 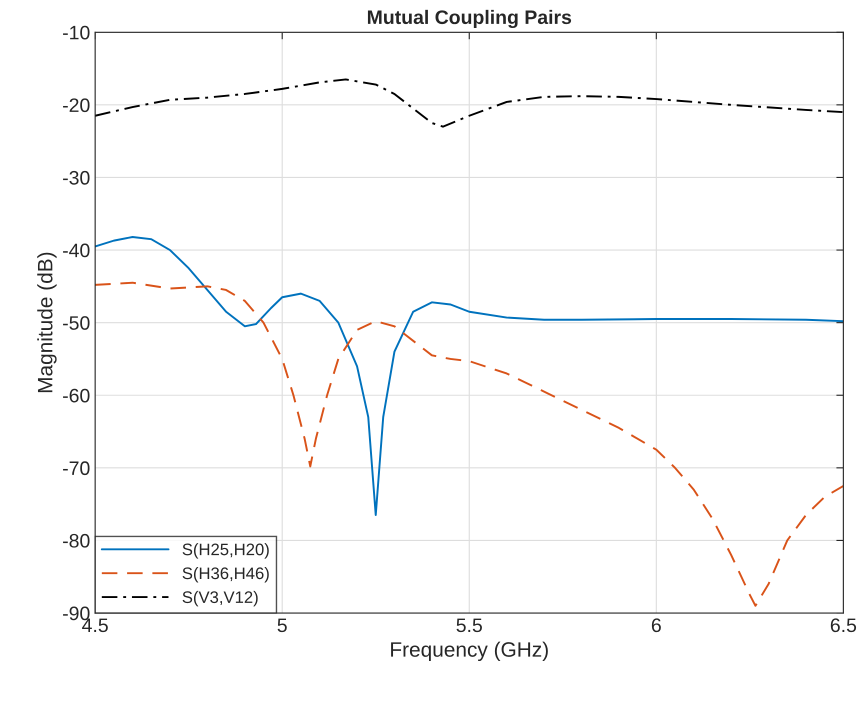 I want to click on x-tick-label: 6.5, so click(x=843, y=625).